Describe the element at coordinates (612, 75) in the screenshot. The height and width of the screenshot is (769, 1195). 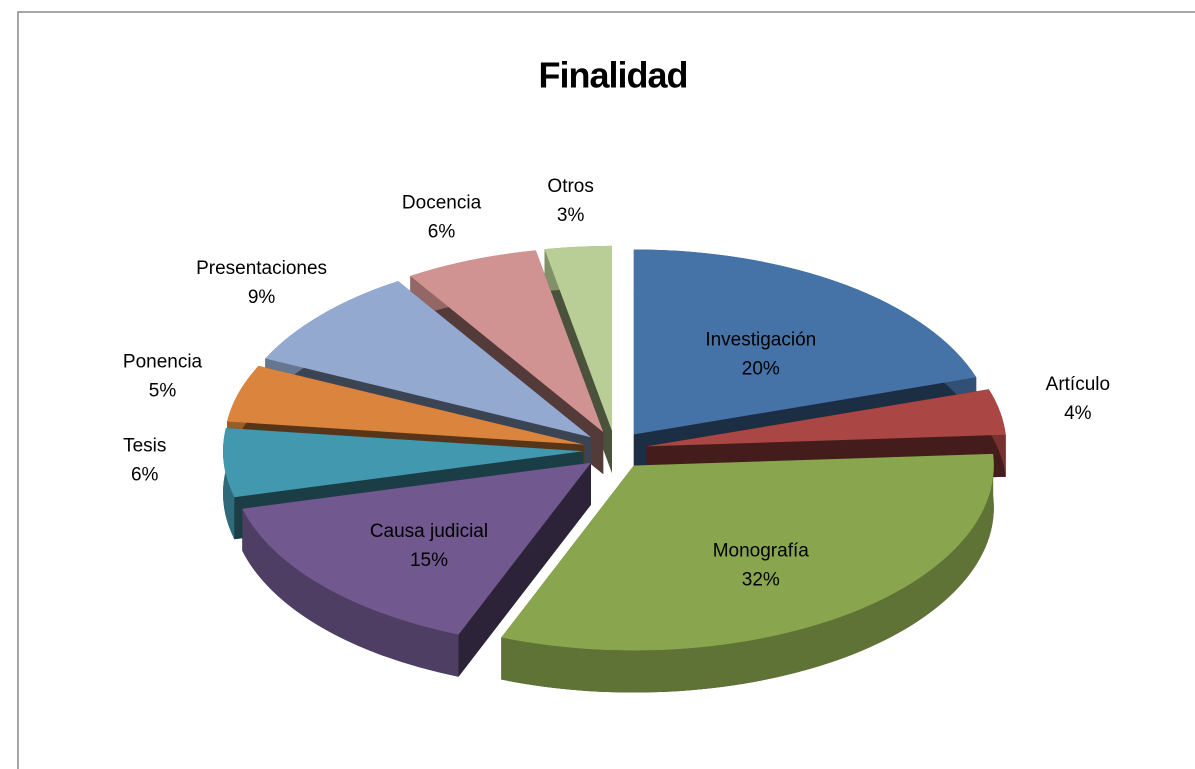
I see `chart-title: Finalidad` at that location.